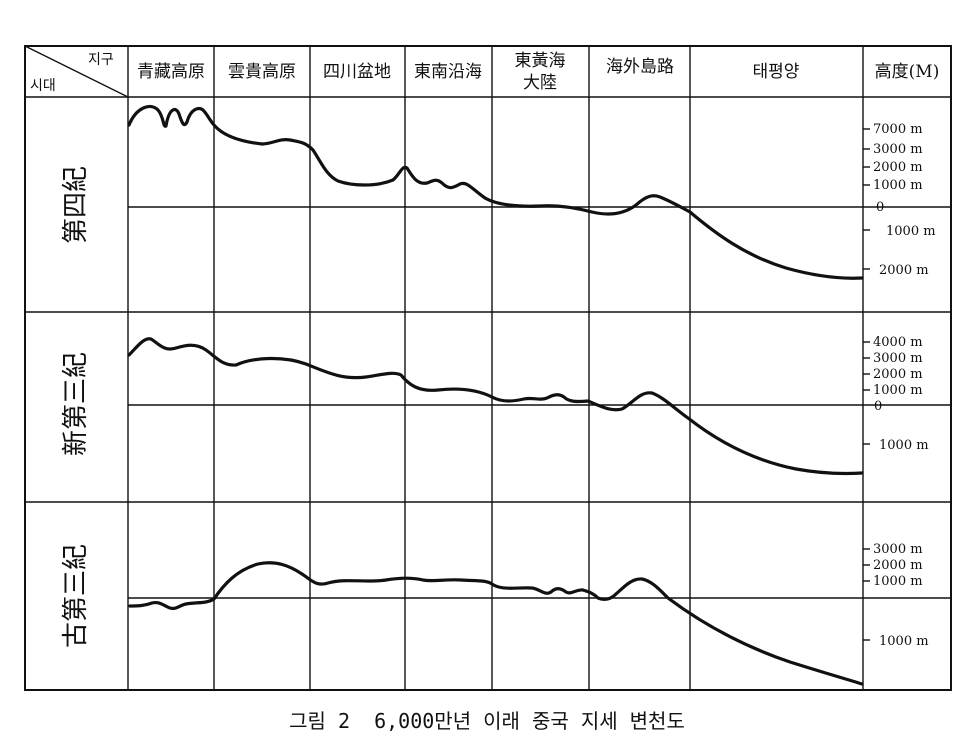 The height and width of the screenshot is (750, 974). I want to click on scale-label-n-4000: 4000 m, so click(898, 342).